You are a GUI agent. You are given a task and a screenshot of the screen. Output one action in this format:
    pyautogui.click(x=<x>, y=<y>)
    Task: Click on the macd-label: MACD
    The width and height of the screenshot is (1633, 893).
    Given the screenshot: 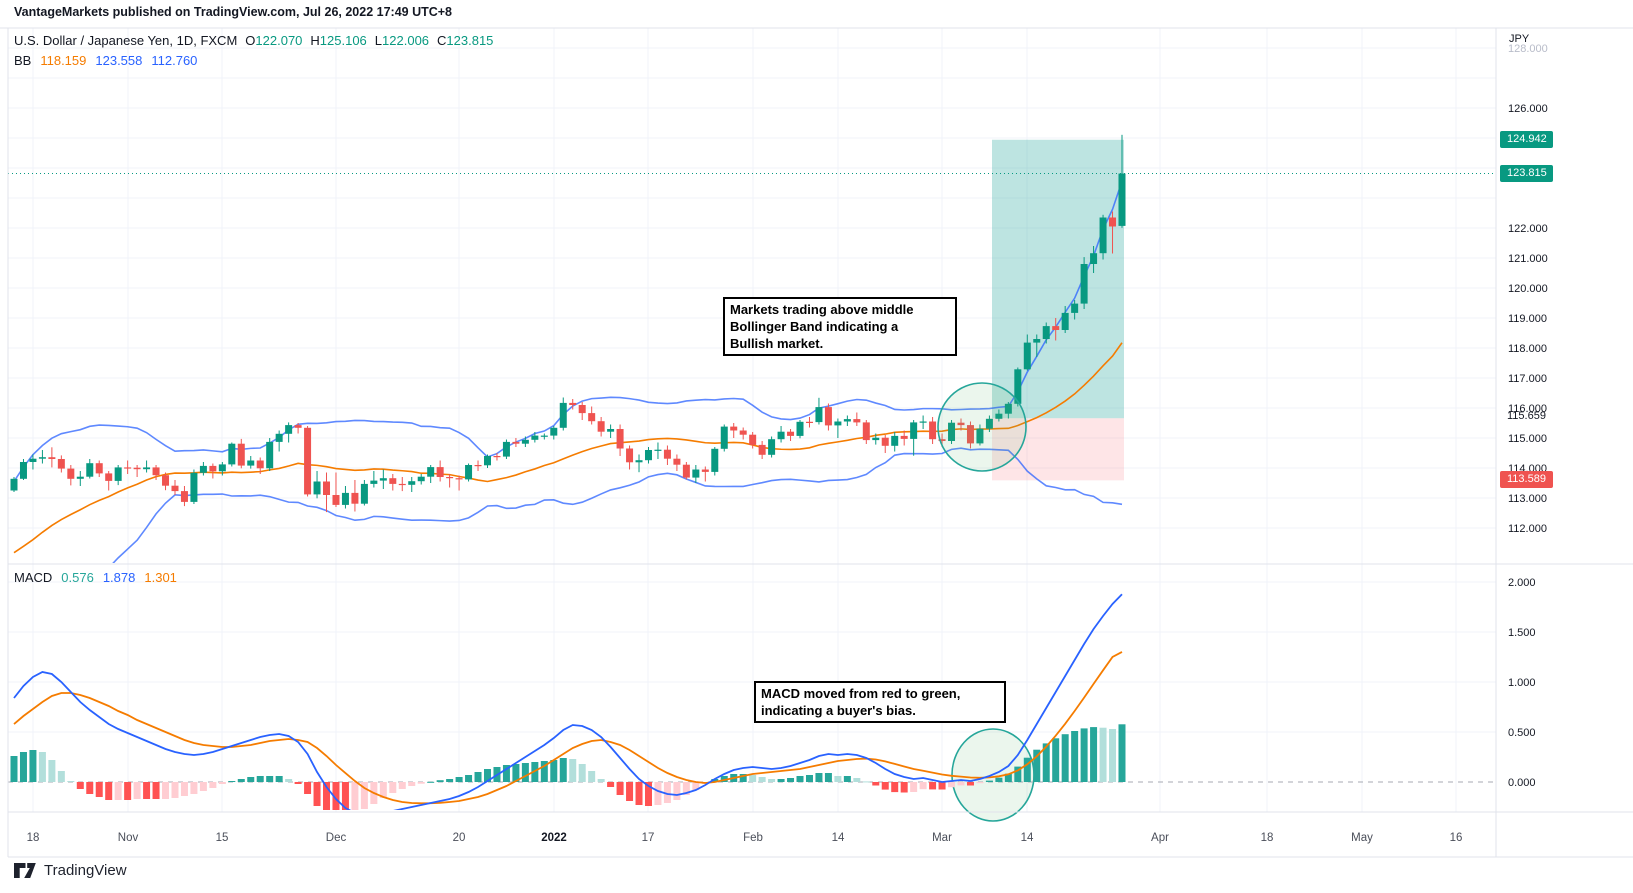 What is the action you would take?
    pyautogui.click(x=33, y=577)
    